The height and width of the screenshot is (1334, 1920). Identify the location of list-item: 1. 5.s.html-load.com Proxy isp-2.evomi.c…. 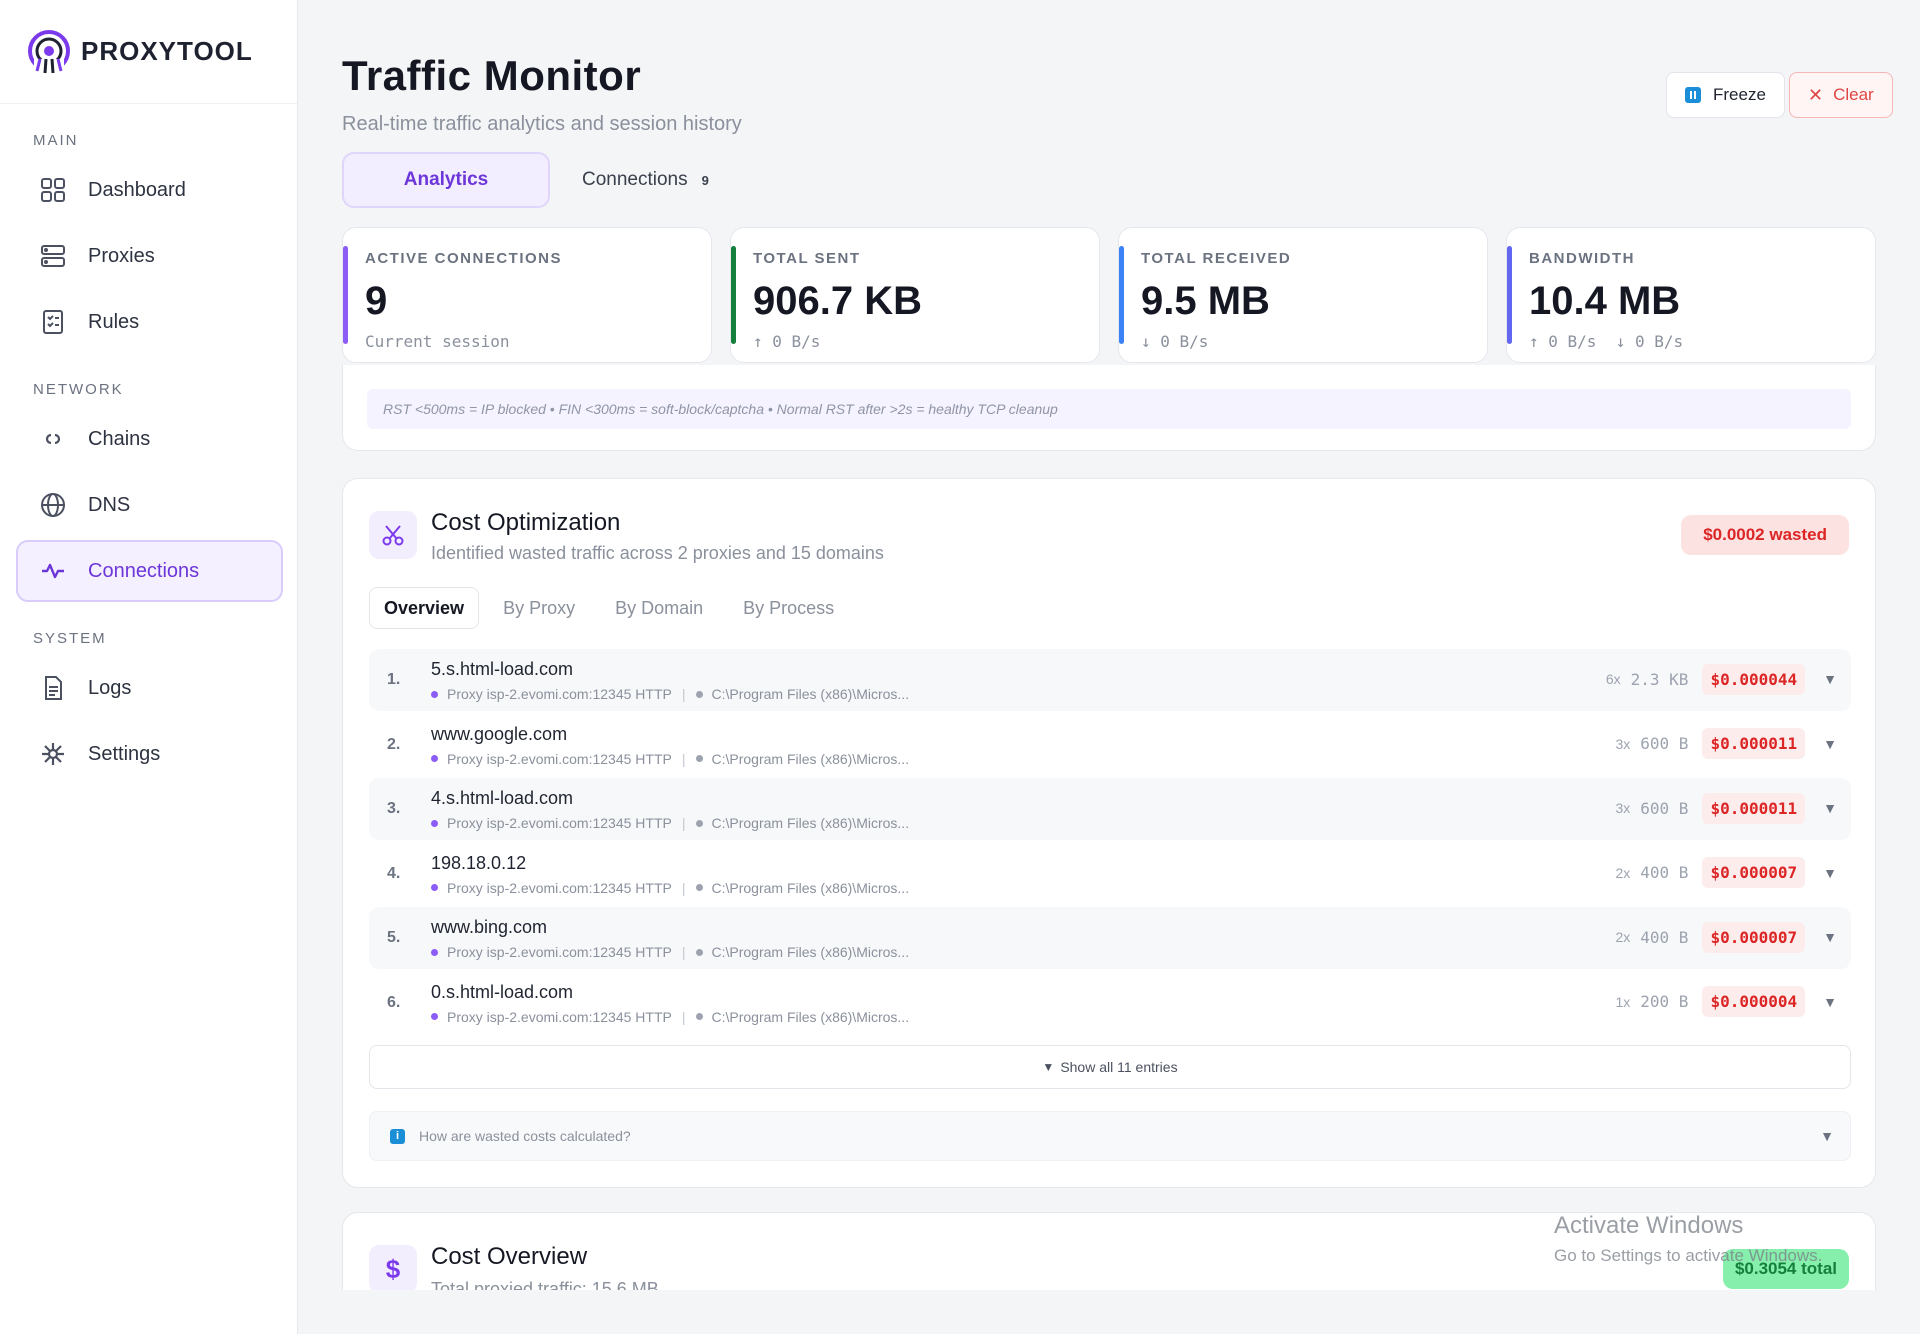
(1110, 680).